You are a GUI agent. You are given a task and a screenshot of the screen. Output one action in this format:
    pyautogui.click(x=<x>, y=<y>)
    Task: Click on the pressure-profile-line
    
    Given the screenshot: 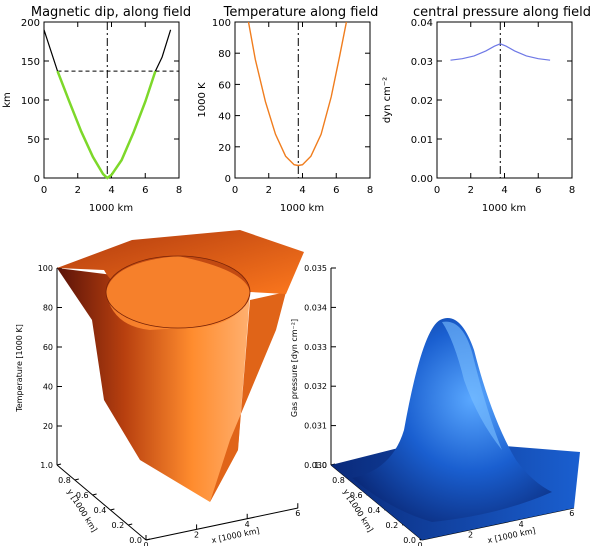 What is the action you would take?
    pyautogui.click(x=500, y=52)
    